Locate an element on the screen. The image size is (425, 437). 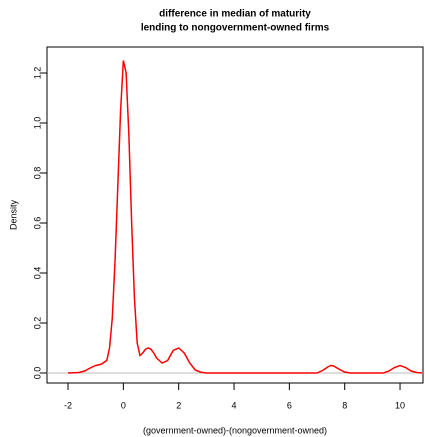
y-tick-label: 0.8 is located at coordinates (37, 173).